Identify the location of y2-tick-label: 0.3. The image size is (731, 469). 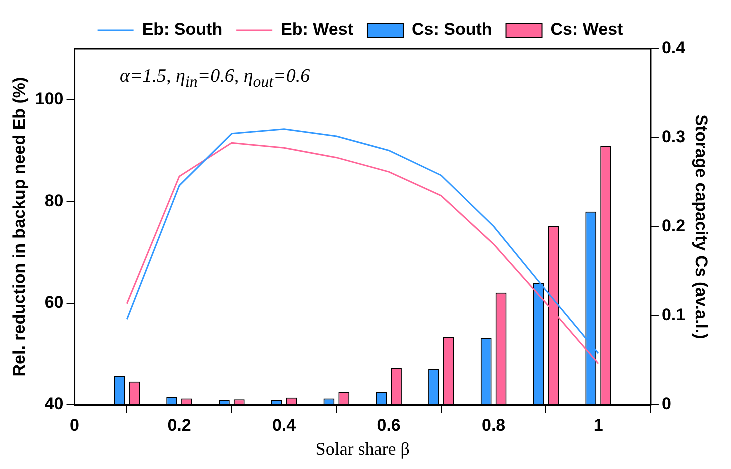
(674, 137).